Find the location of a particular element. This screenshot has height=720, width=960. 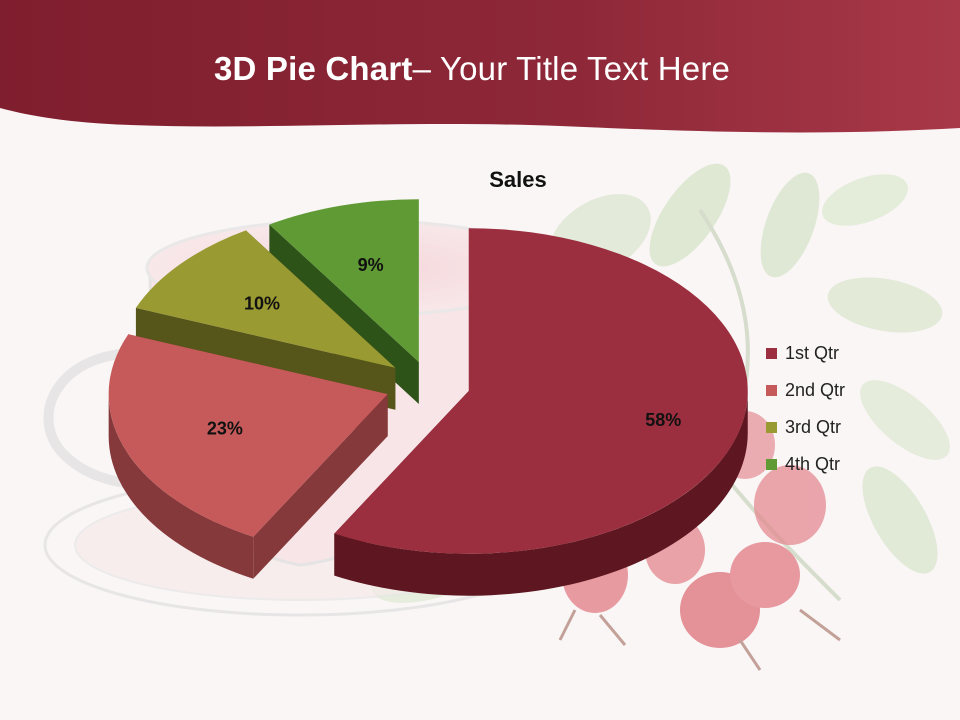

pie-slice-side-wall is located at coordinates (320, 486).